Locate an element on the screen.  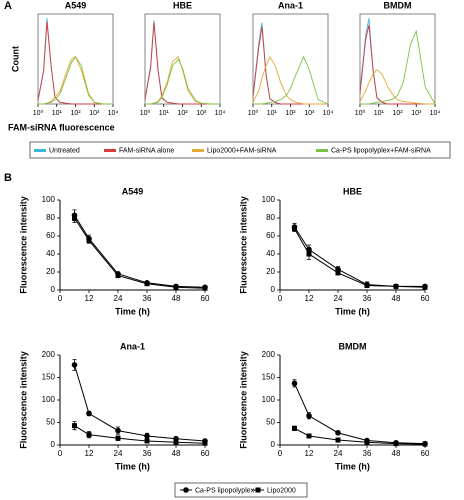
legend-label: FAM-siRNA alone is located at coordinates (146, 150).